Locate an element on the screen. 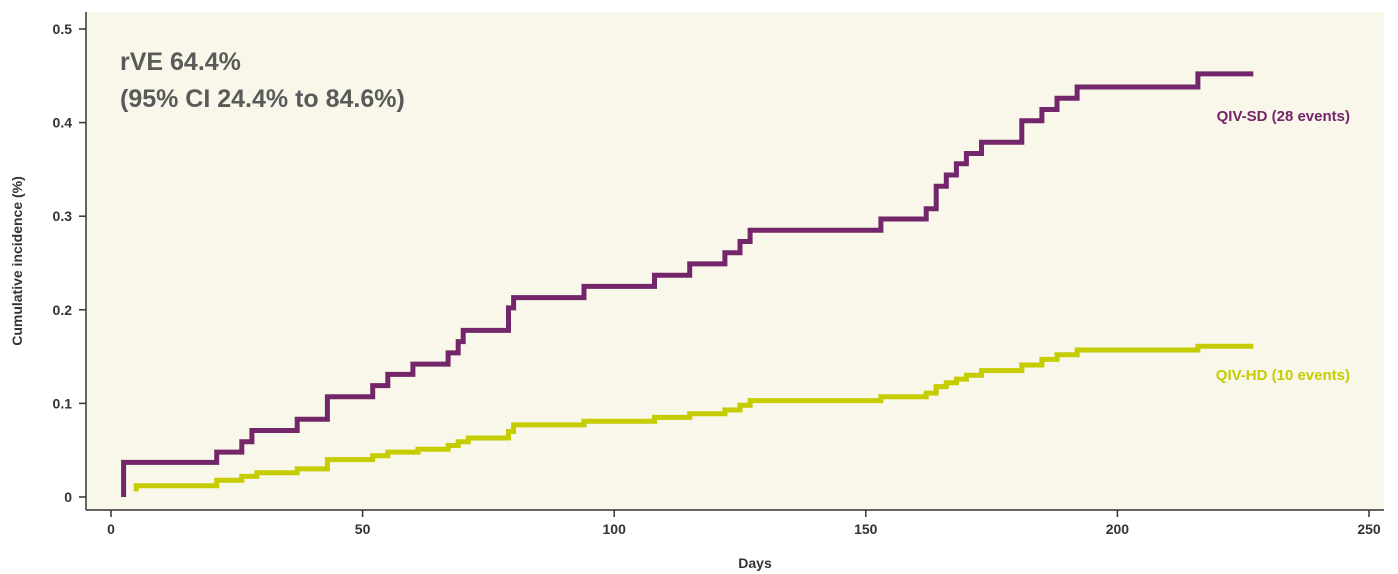 The height and width of the screenshot is (574, 1398). y-tick-label: 0.3 is located at coordinates (63, 216).